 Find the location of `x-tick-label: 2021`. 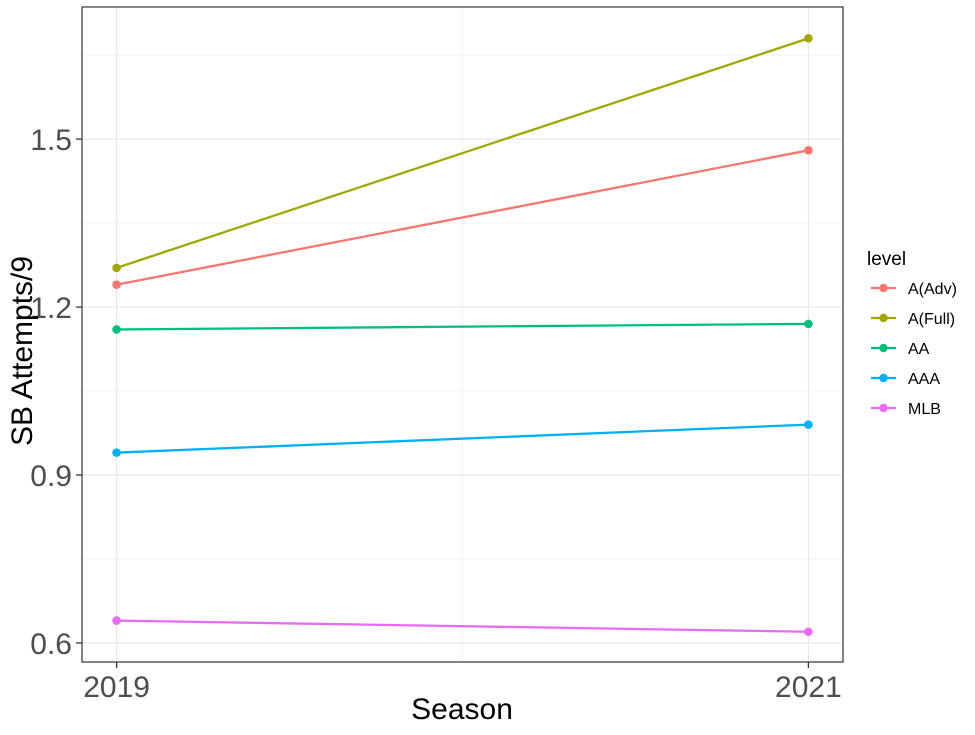

x-tick-label: 2021 is located at coordinates (808, 687).